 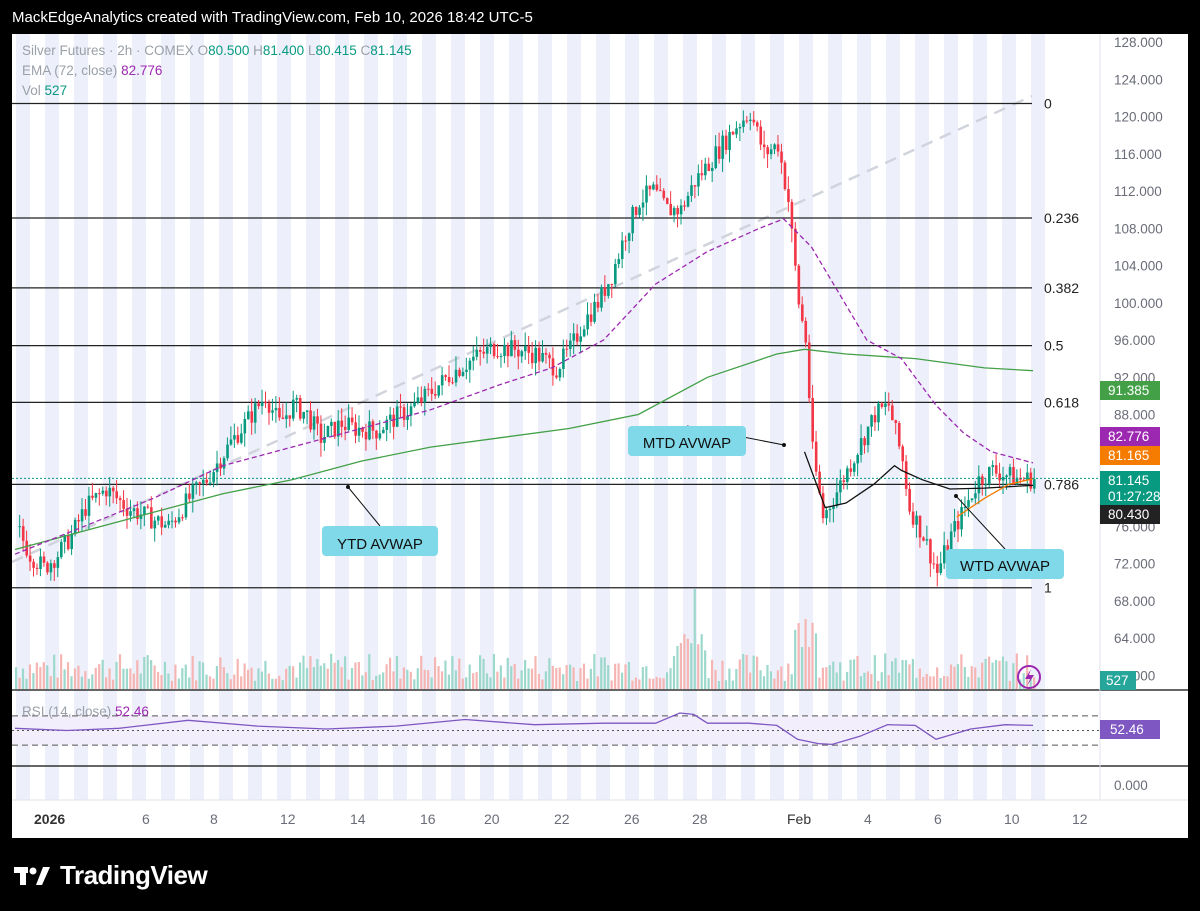 I want to click on rsi-axis-tick-0: 0.000, so click(x=1131, y=785).